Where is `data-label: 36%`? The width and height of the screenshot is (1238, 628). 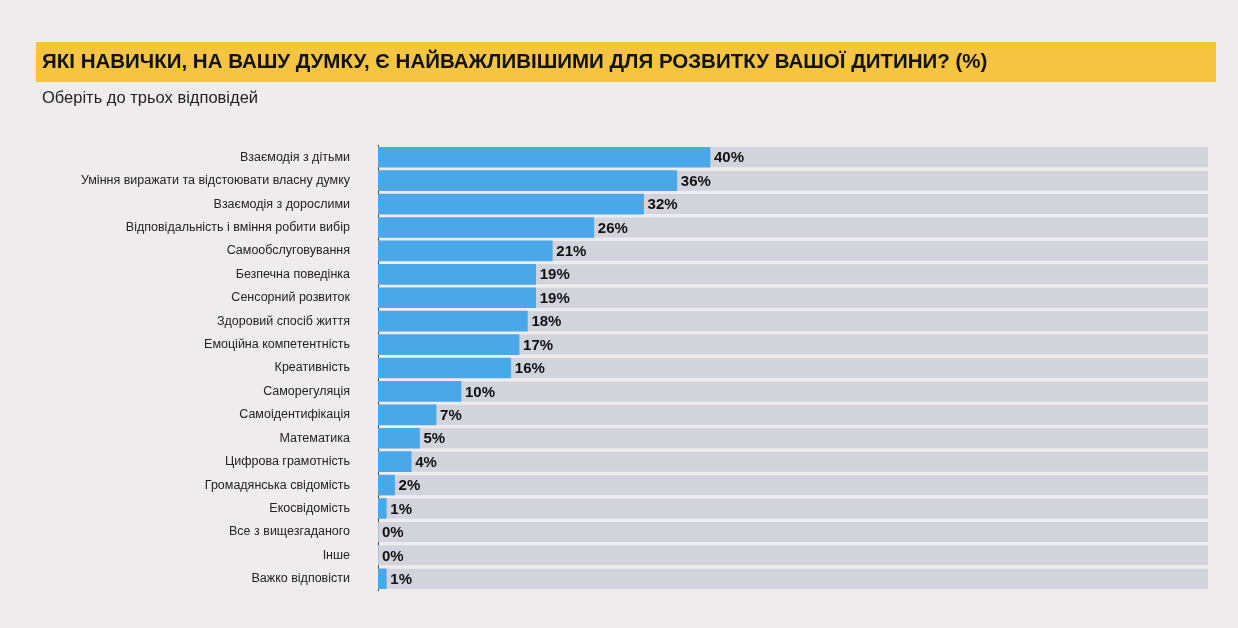
data-label: 36% is located at coordinates (695, 180).